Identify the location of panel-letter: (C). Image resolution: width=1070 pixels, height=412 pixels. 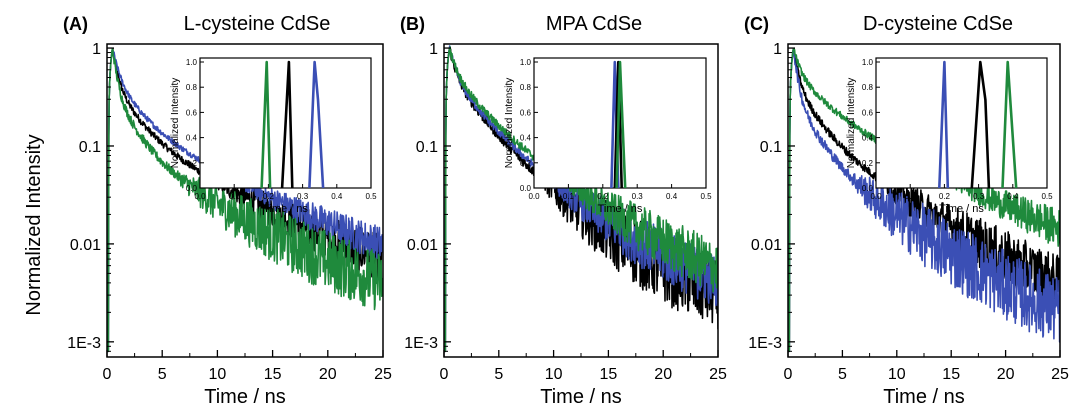
(756, 24).